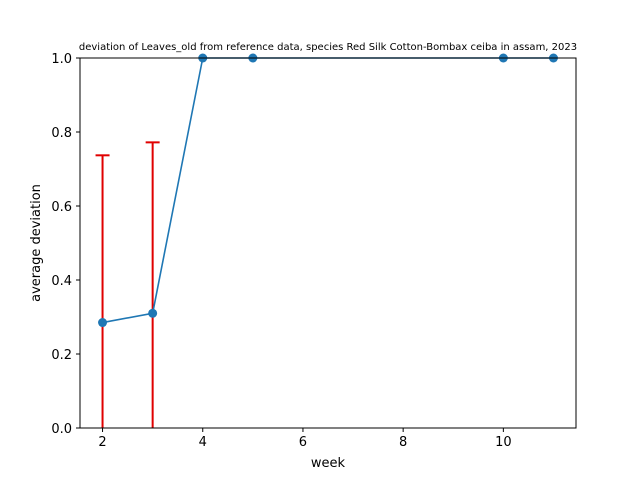 This screenshot has width=640, height=480. Describe the element at coordinates (61, 133) in the screenshot. I see `y-tick-label: 0.8` at that location.